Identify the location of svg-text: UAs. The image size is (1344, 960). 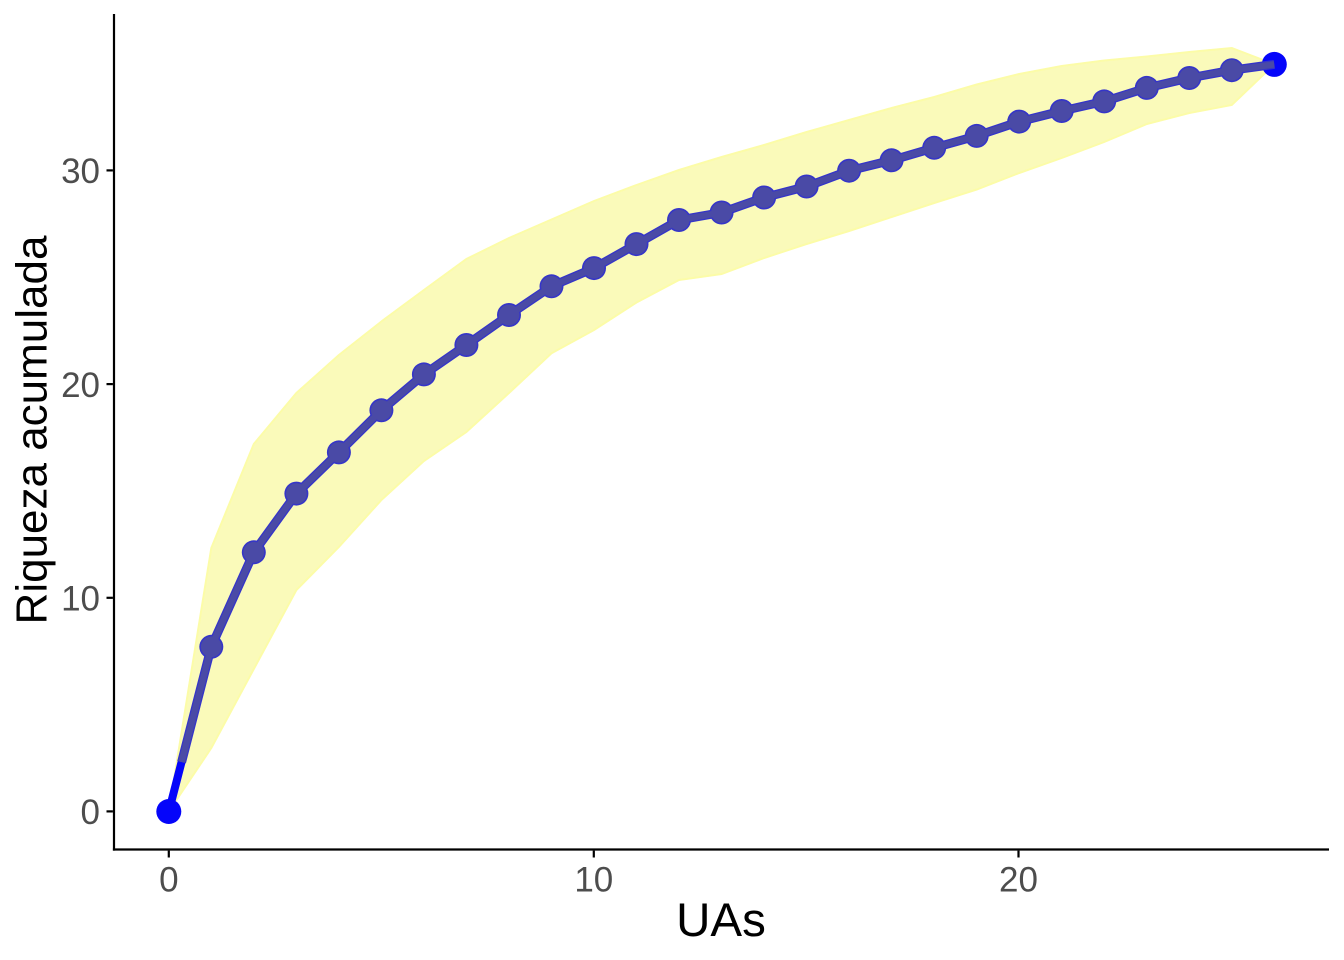
(721, 920).